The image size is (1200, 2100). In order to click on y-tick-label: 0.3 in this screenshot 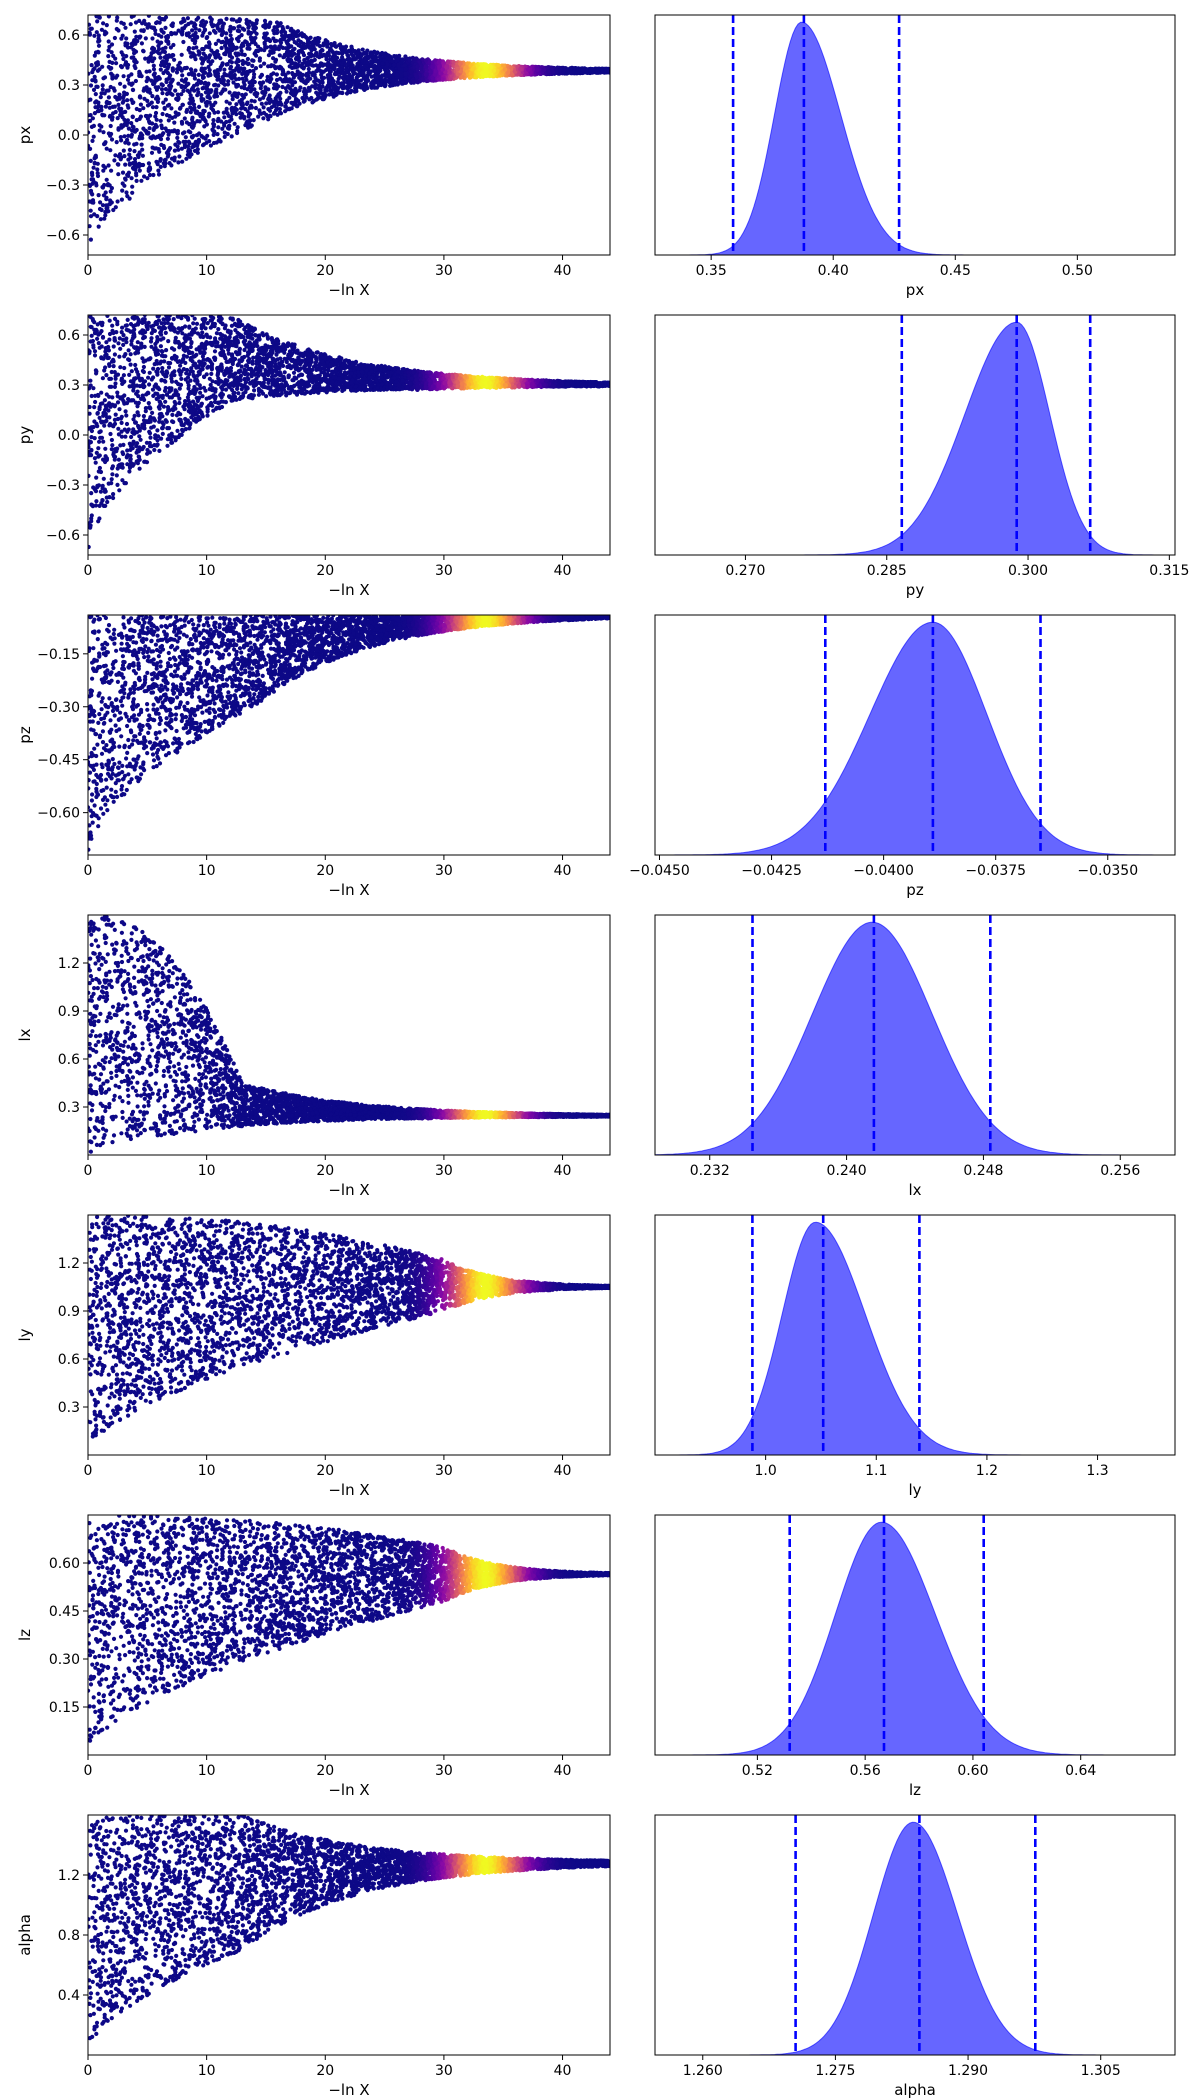, I will do `click(69, 86)`.